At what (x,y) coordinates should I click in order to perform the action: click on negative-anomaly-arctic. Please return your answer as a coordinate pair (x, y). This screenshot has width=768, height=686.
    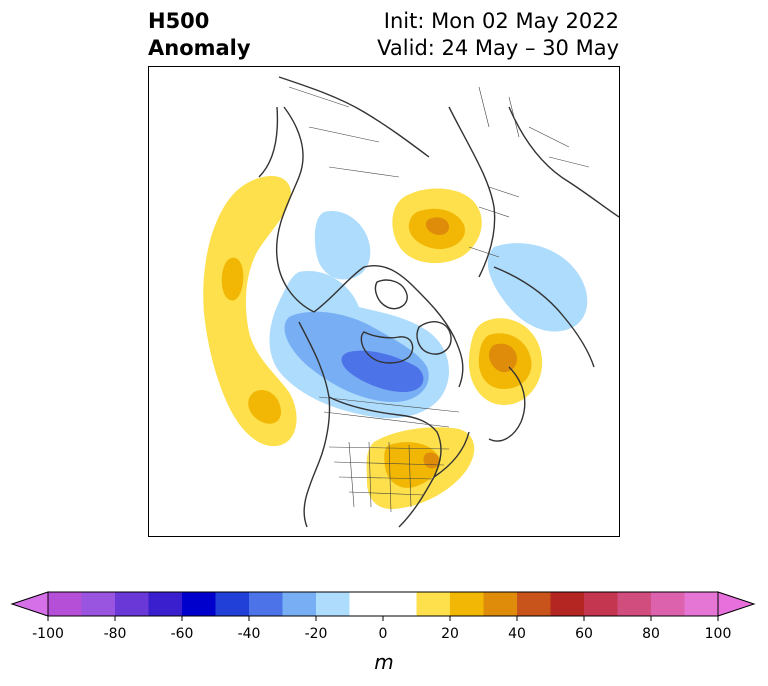
    Looking at the image, I should click on (342, 245).